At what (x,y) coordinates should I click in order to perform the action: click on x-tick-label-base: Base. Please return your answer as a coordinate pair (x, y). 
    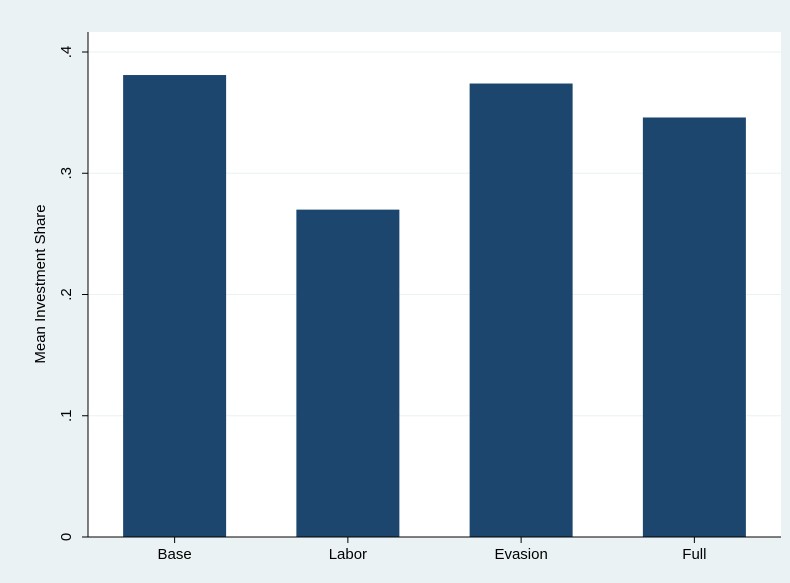
    Looking at the image, I should click on (175, 554).